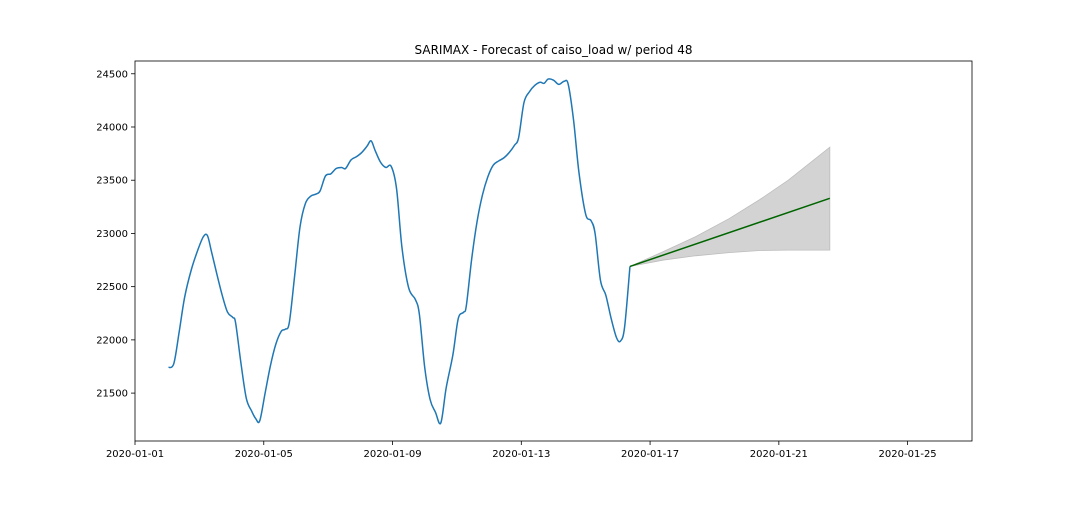  I want to click on y-tick-label: 24500, so click(112, 74).